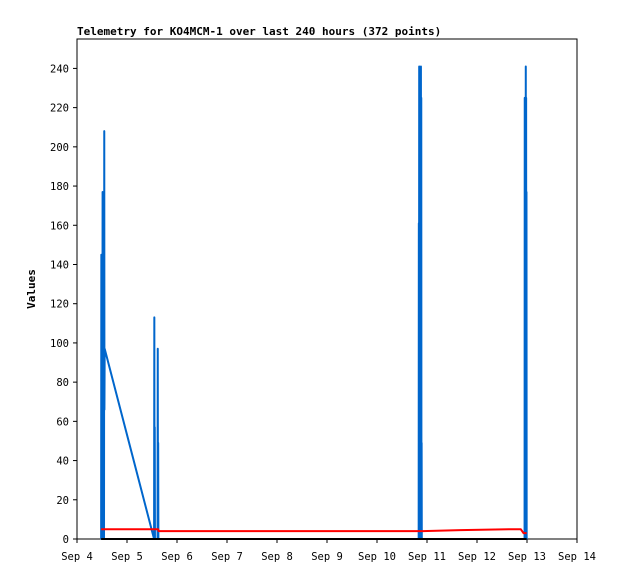 The width and height of the screenshot is (618, 579). I want to click on x-tick-label: Sep 4, so click(77, 557).